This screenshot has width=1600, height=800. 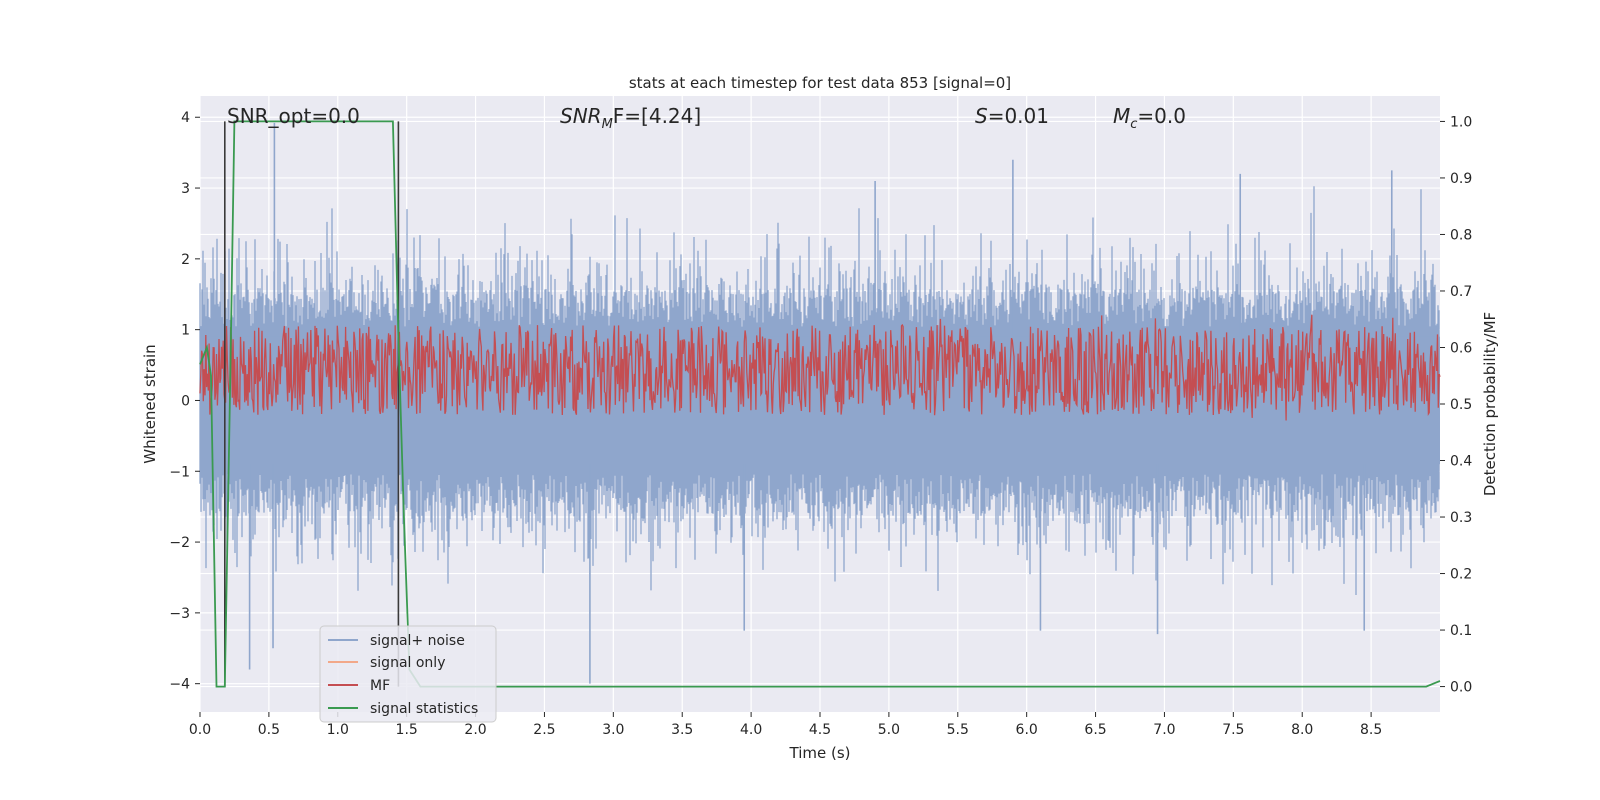 I want to click on y2-tick-label: 0.2, so click(x=1461, y=575).